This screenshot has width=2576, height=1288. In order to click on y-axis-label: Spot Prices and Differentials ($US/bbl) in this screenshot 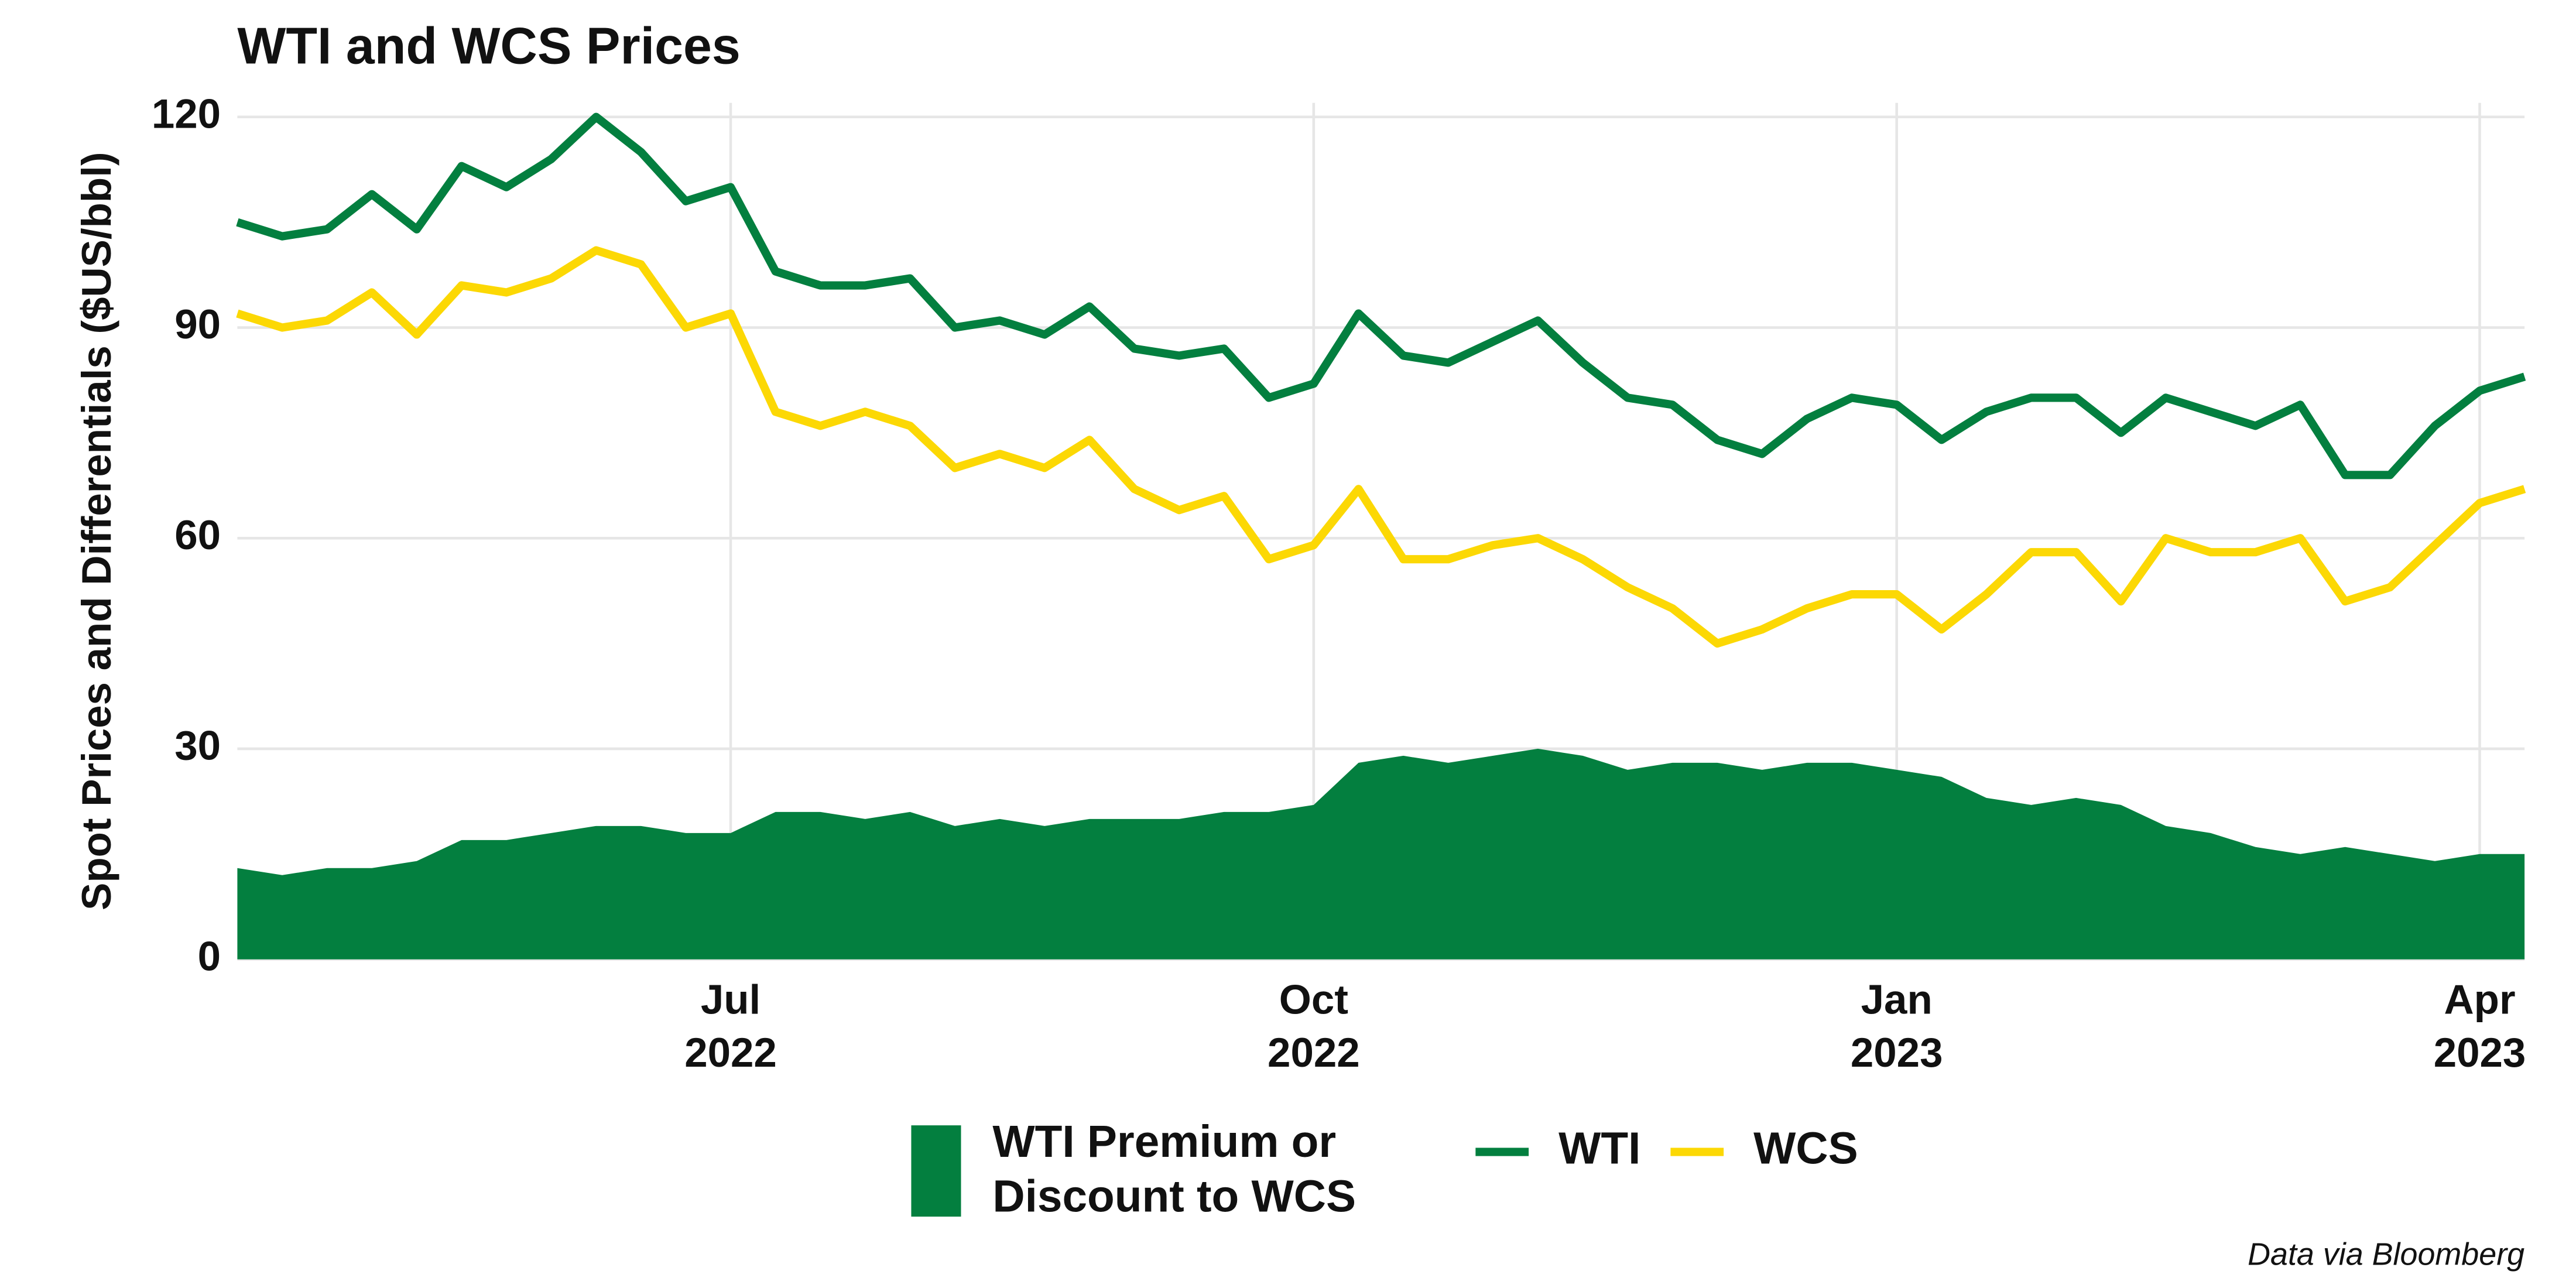, I will do `click(97, 531)`.